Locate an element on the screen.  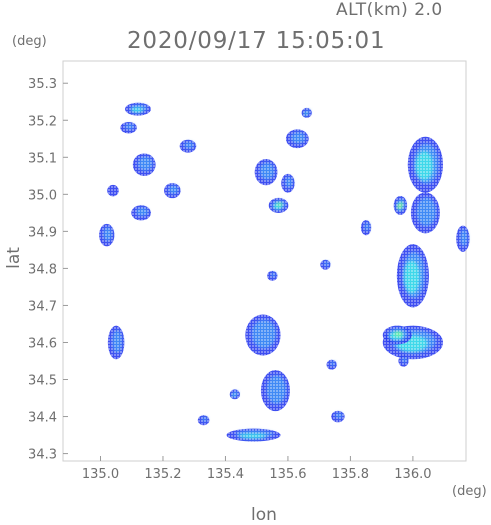
y-tick-label: 34.8 is located at coordinates (42, 269).